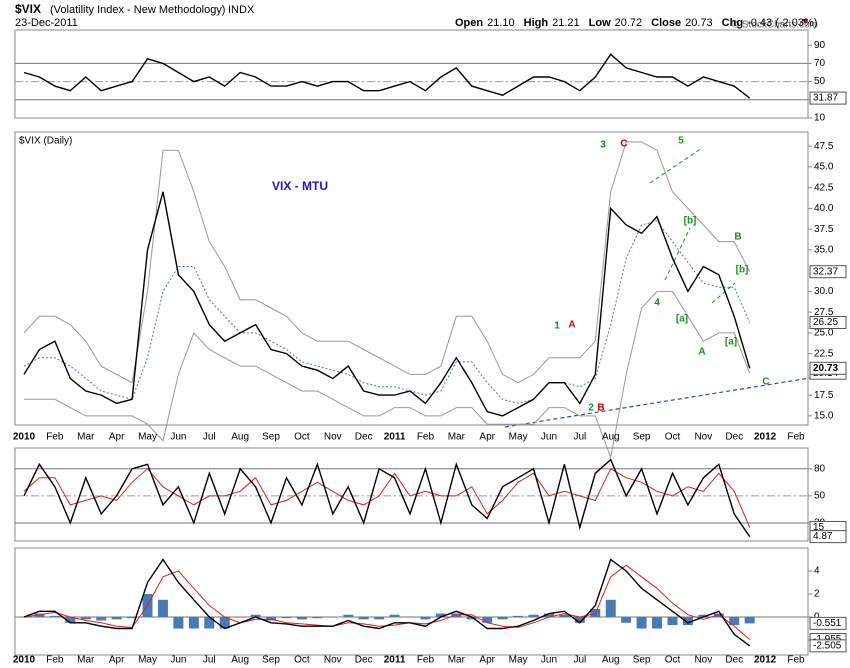 Image resolution: width=850 pixels, height=668 pixels. Describe the element at coordinates (824, 395) in the screenshot. I see `y-tick-label: 17.5` at that location.